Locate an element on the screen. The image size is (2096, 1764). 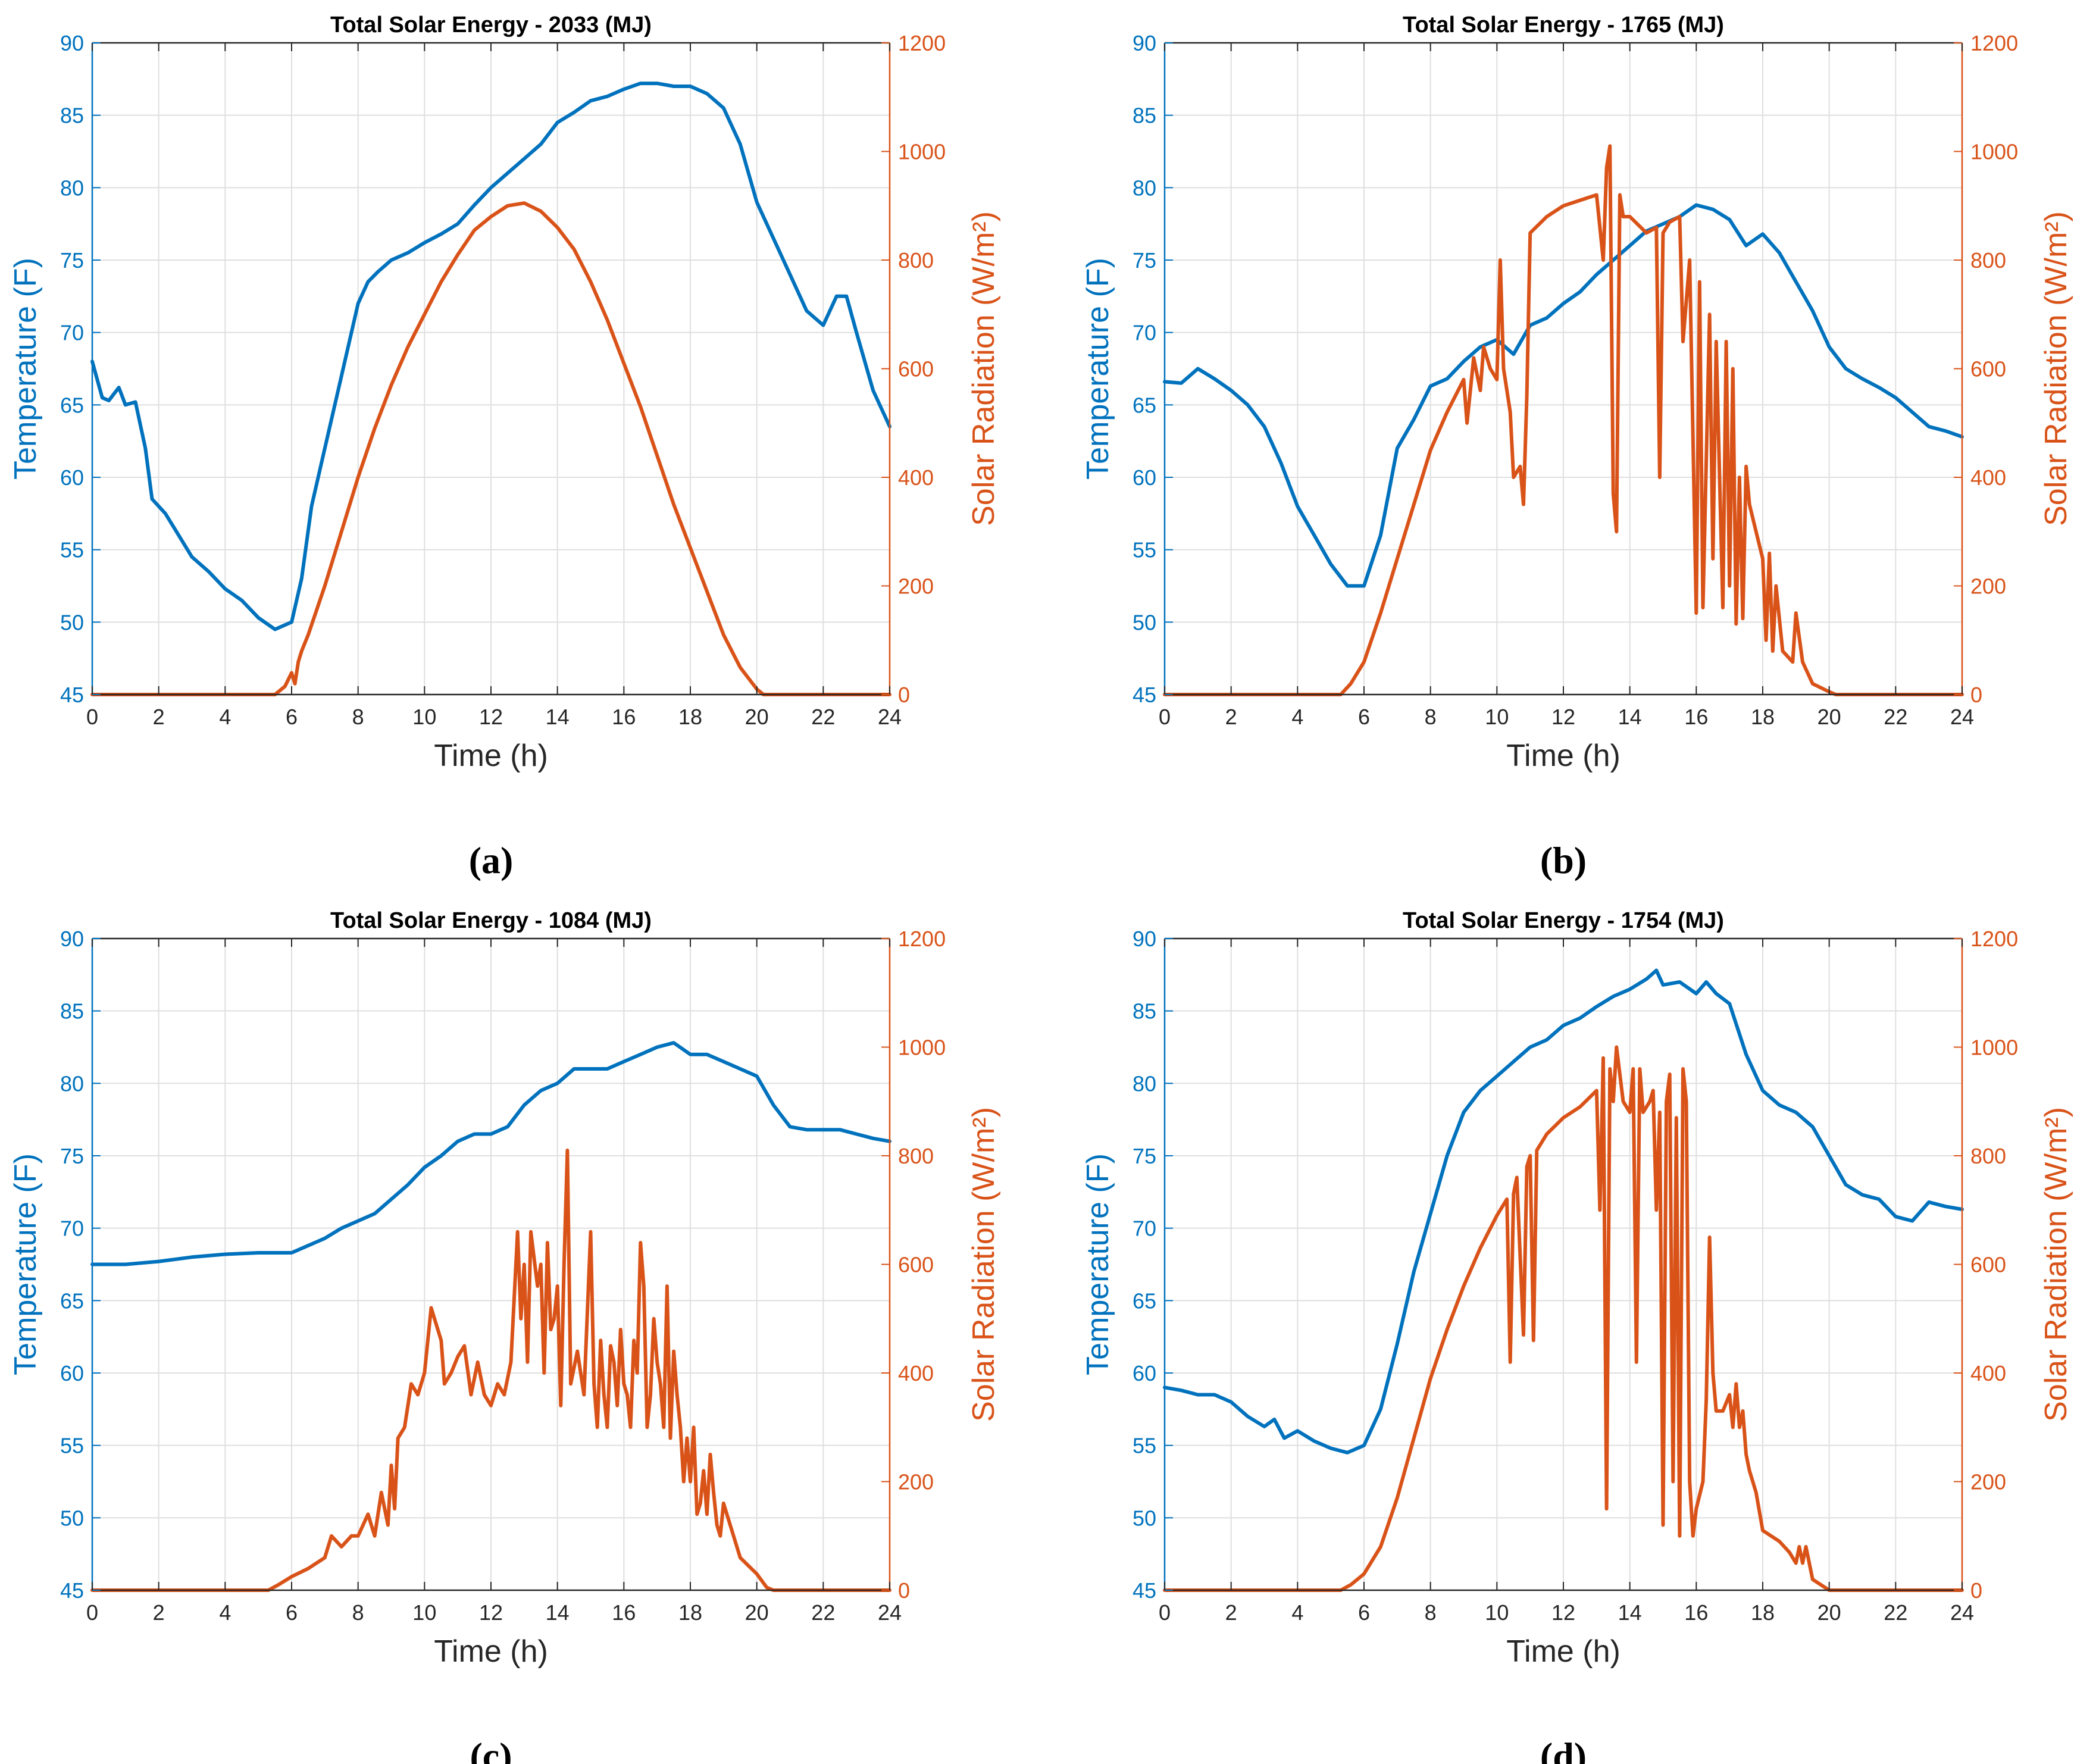
panel-label: (b) is located at coordinates (1563, 860).